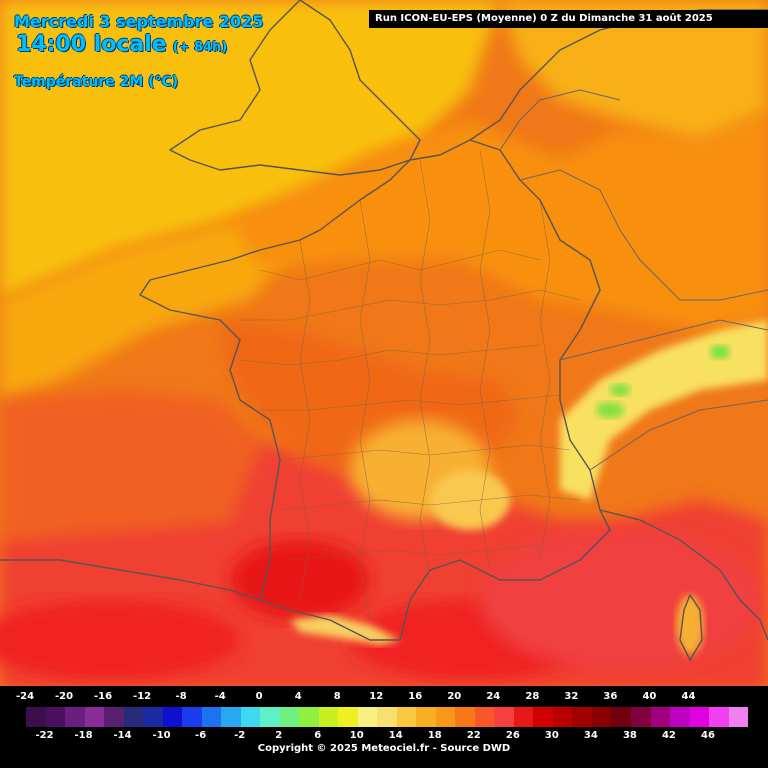  I want to click on legend-tick-bottom: 2, so click(279, 735).